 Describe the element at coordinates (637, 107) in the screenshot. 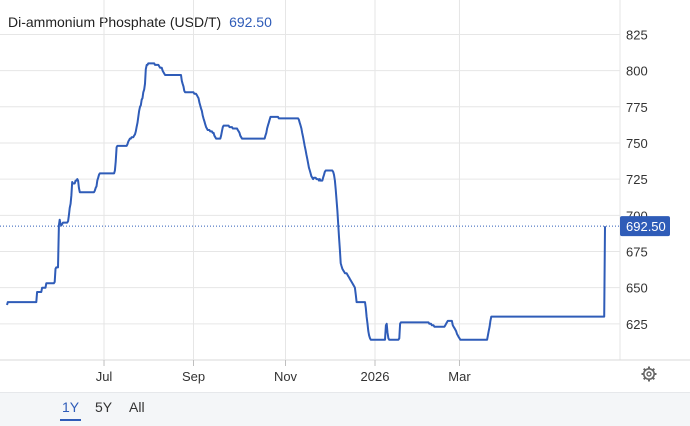

I see `y-tick-label: 775` at that location.